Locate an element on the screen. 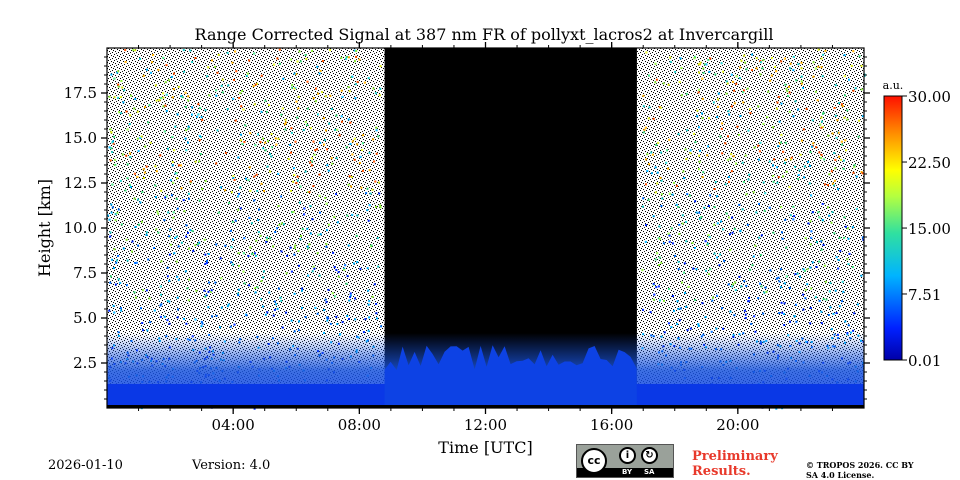 Image resolution: width=960 pixels, height=480 pixels. colorbar: a.u. 0.01 7.51 15.00 22.50 30.00 is located at coordinates (917, 224).